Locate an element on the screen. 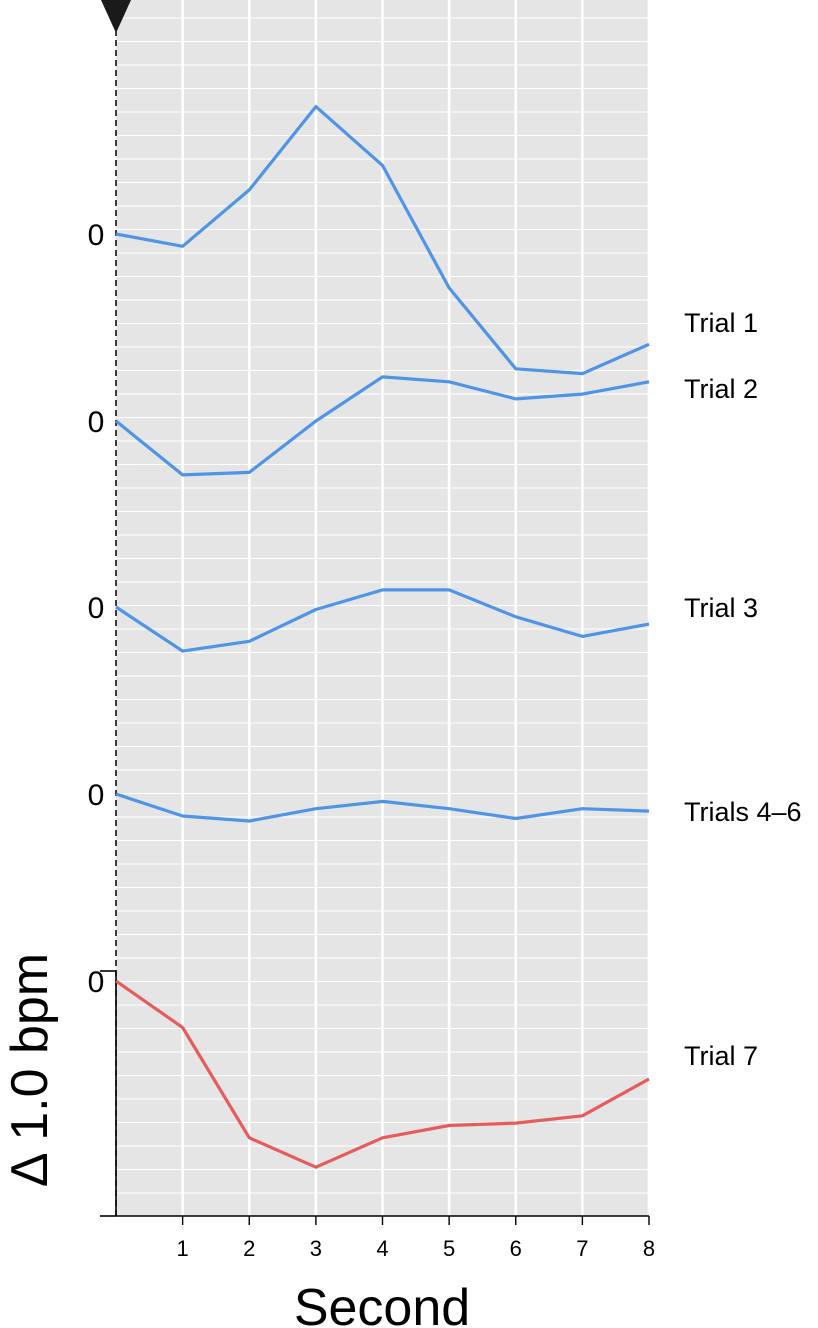 This screenshot has width=818, height=1328. scale-bar is located at coordinates (108, 1093).